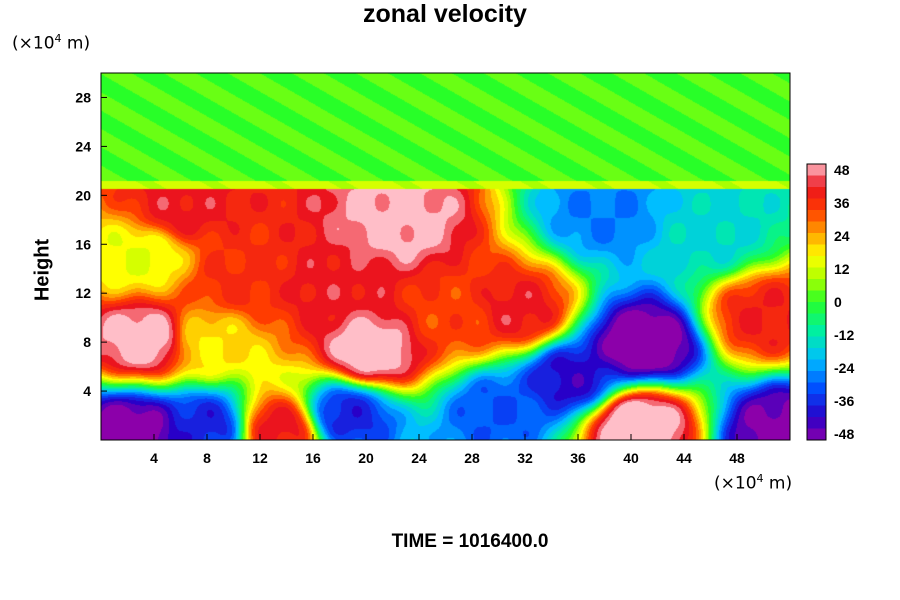 Image resolution: width=900 pixels, height=600 pixels. I want to click on time-label: TIME = 1016400.0, so click(470, 541).